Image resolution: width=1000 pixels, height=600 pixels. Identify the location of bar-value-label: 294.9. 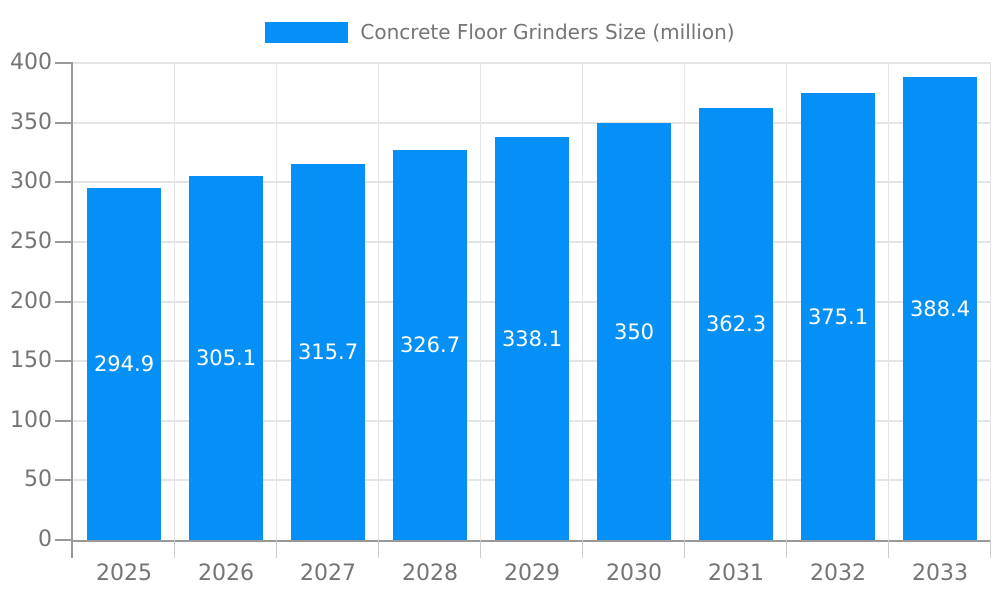
(124, 364).